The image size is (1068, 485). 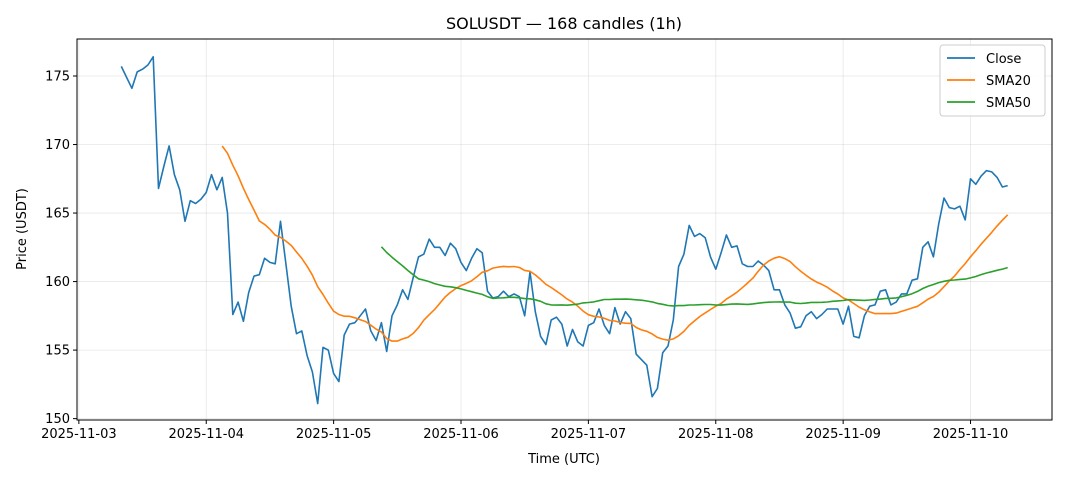 What do you see at coordinates (57, 145) in the screenshot?
I see `y-tick-label: 170` at bounding box center [57, 145].